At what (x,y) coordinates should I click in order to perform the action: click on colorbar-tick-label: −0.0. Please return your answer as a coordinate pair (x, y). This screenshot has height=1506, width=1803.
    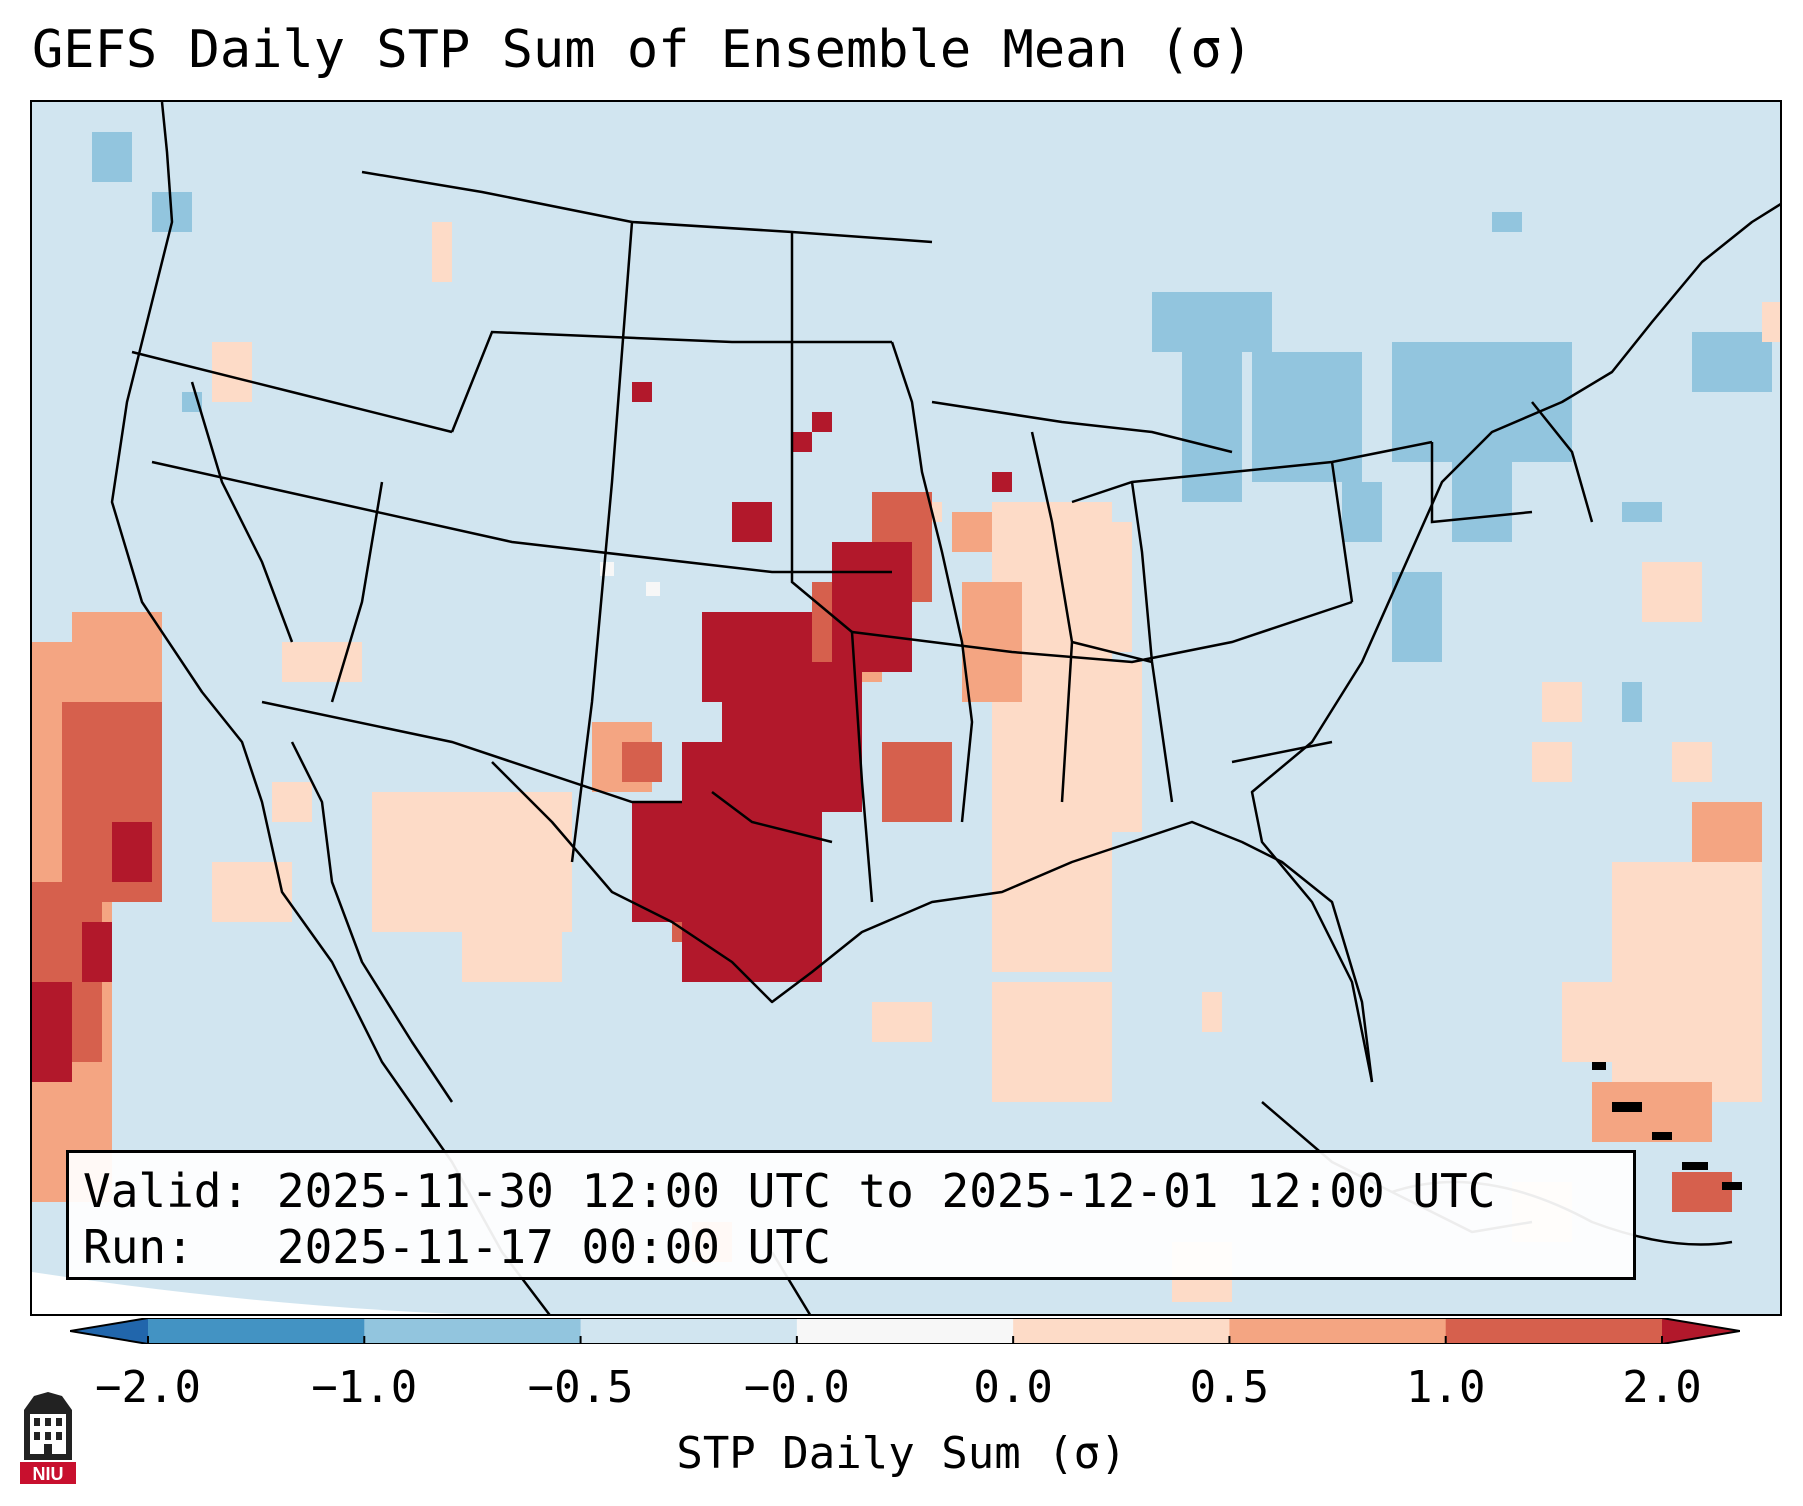
    Looking at the image, I should click on (796, 1387).